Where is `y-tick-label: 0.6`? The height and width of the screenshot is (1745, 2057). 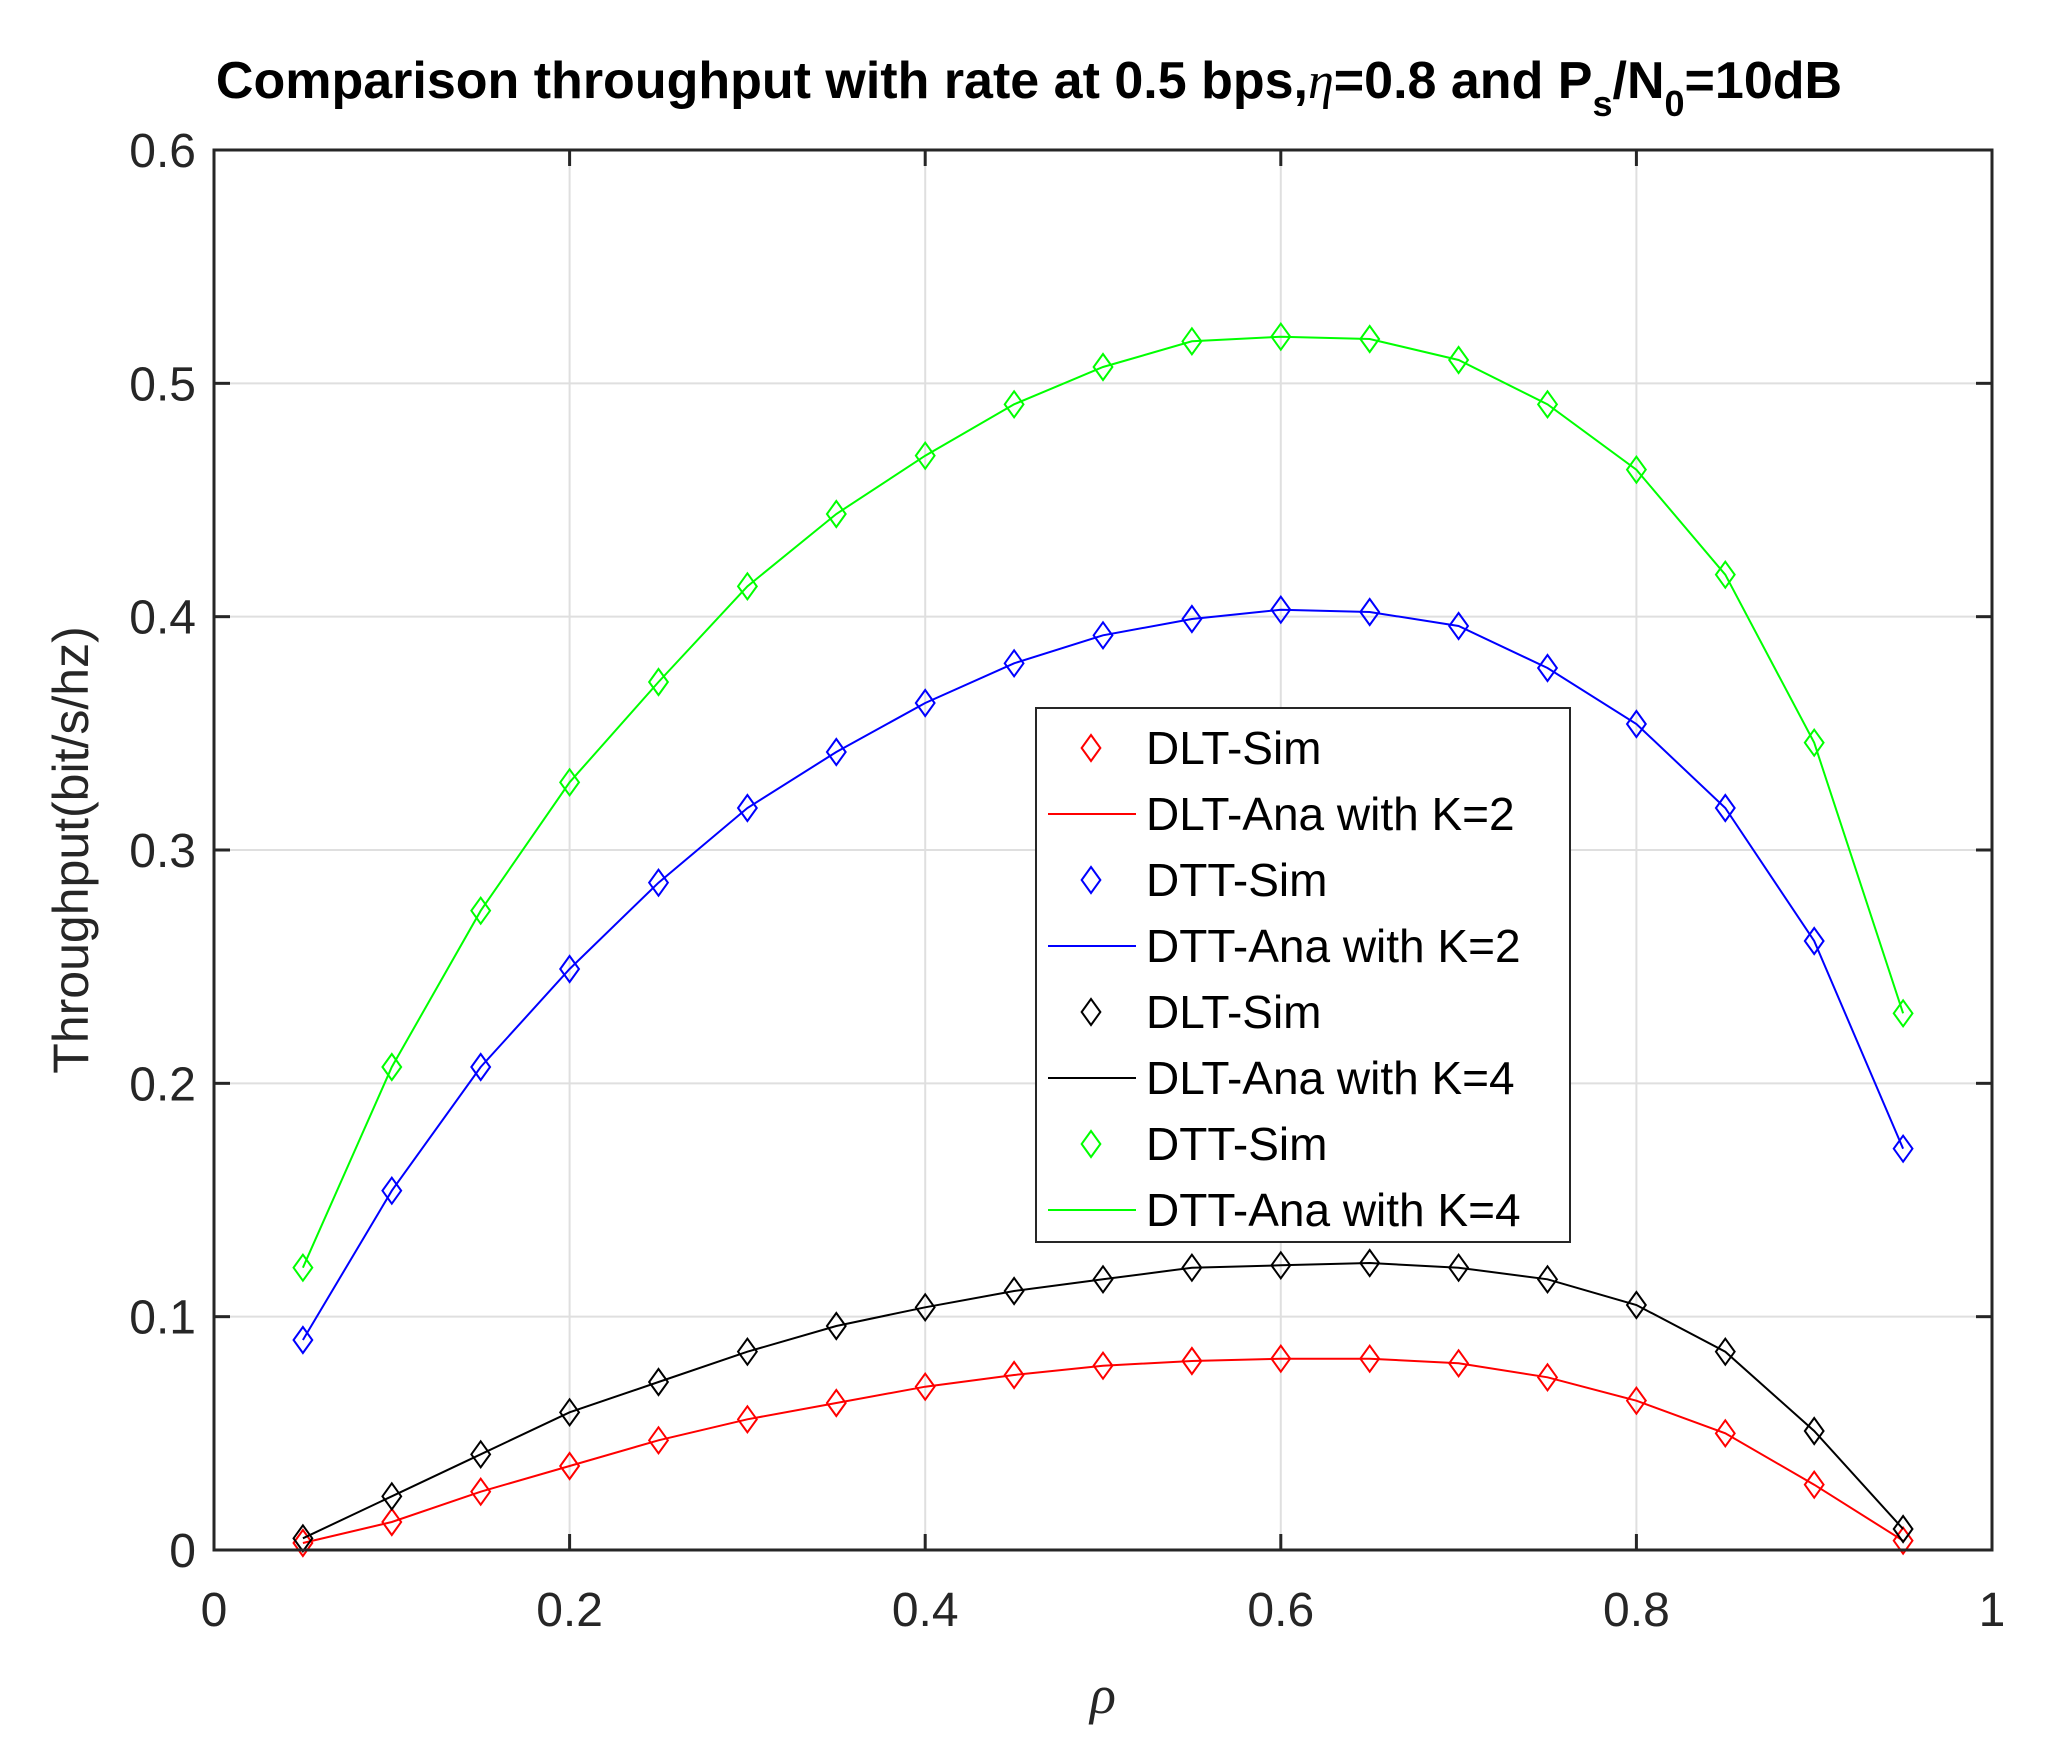
y-tick-label: 0.6 is located at coordinates (162, 151).